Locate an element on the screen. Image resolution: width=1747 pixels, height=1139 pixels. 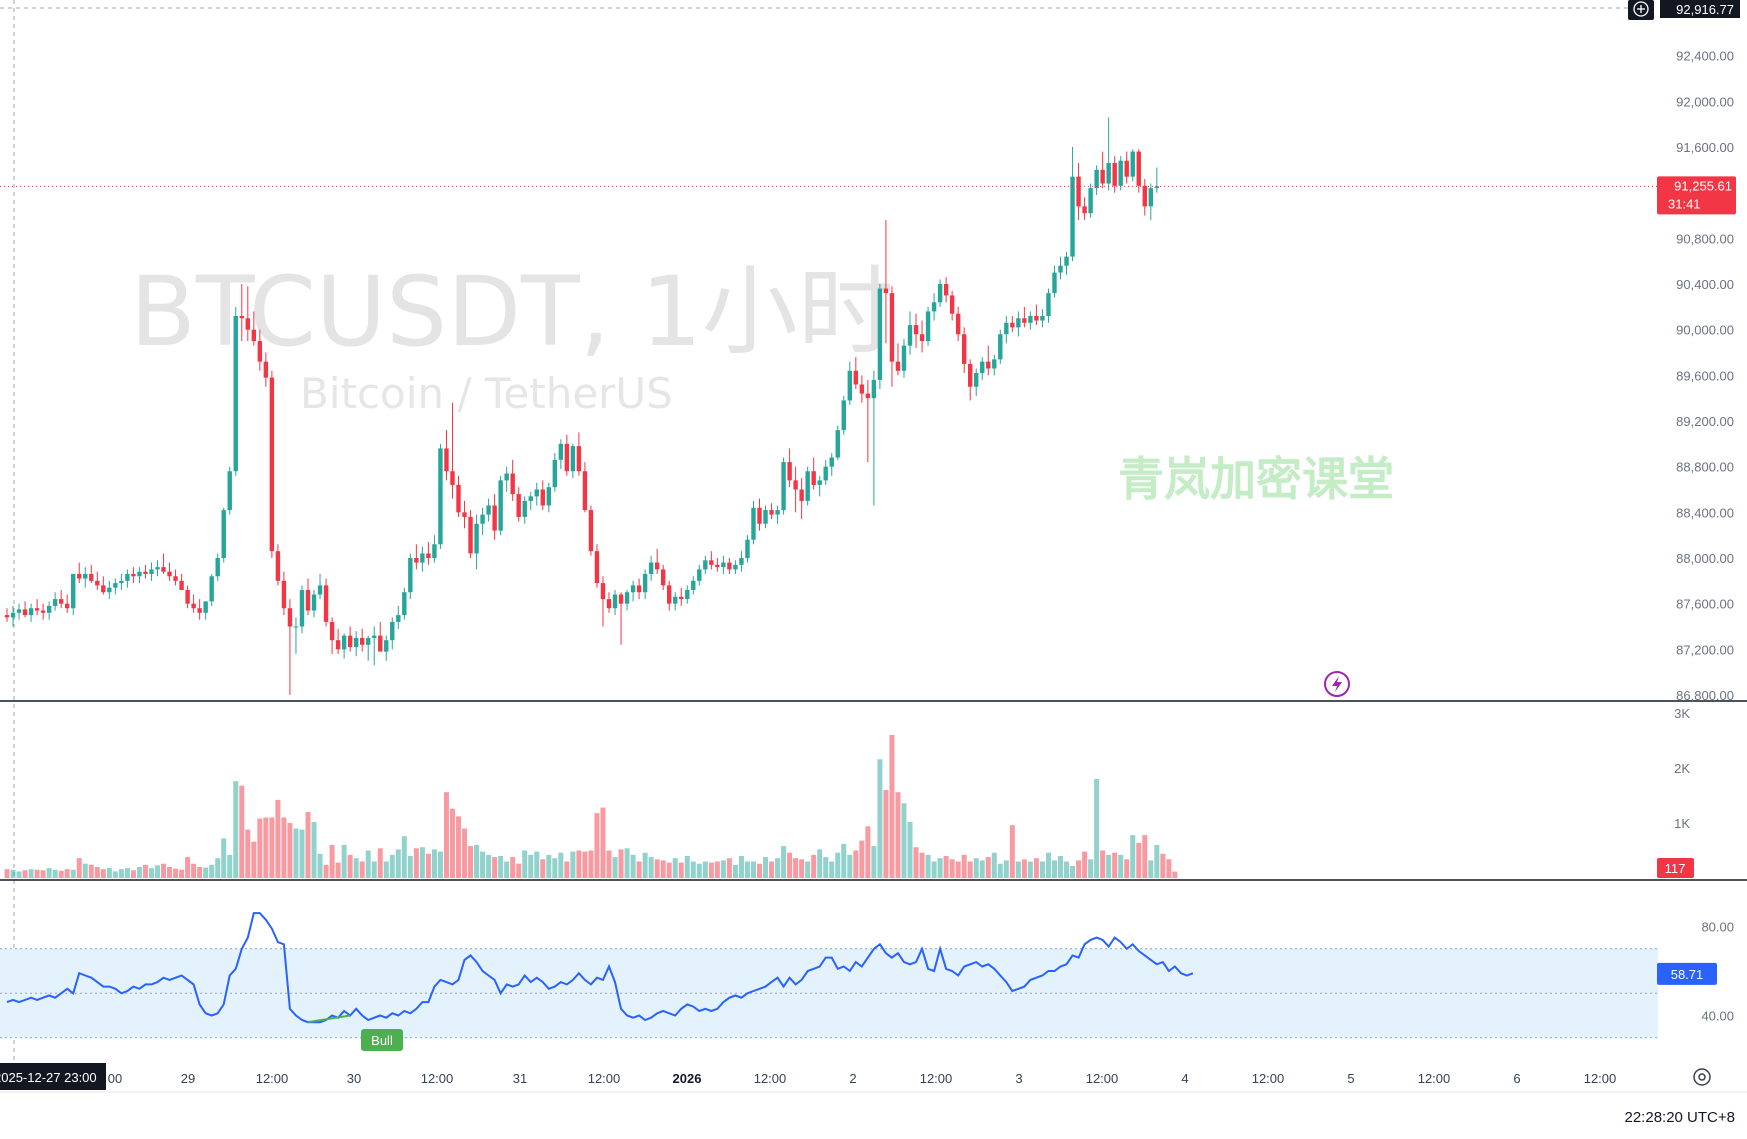
price-tick-label: 92,400.00 is located at coordinates (1705, 56).